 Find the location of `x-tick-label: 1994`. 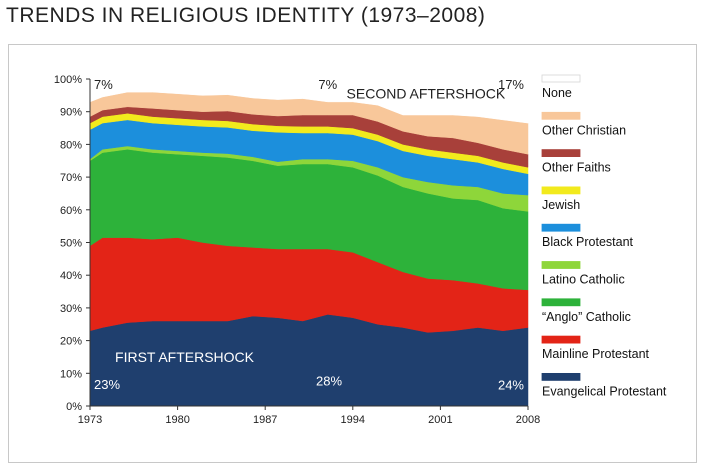

x-tick-label: 1994 is located at coordinates (353, 420).